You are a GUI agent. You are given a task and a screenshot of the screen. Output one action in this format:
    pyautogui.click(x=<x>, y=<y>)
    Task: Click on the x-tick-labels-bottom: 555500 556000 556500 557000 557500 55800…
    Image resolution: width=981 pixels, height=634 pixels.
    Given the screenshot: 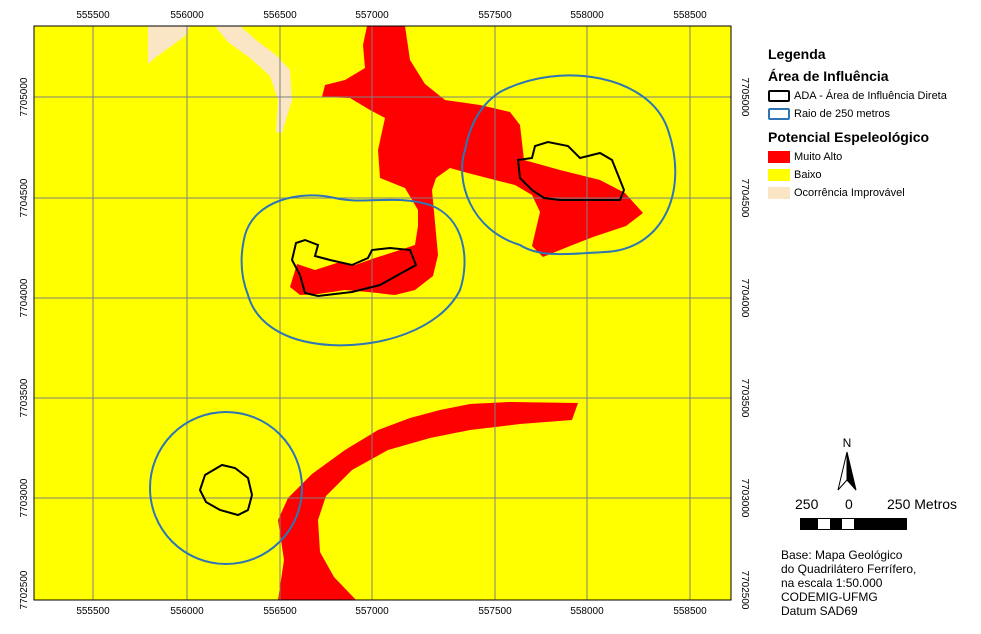 What is the action you would take?
    pyautogui.click(x=391, y=611)
    